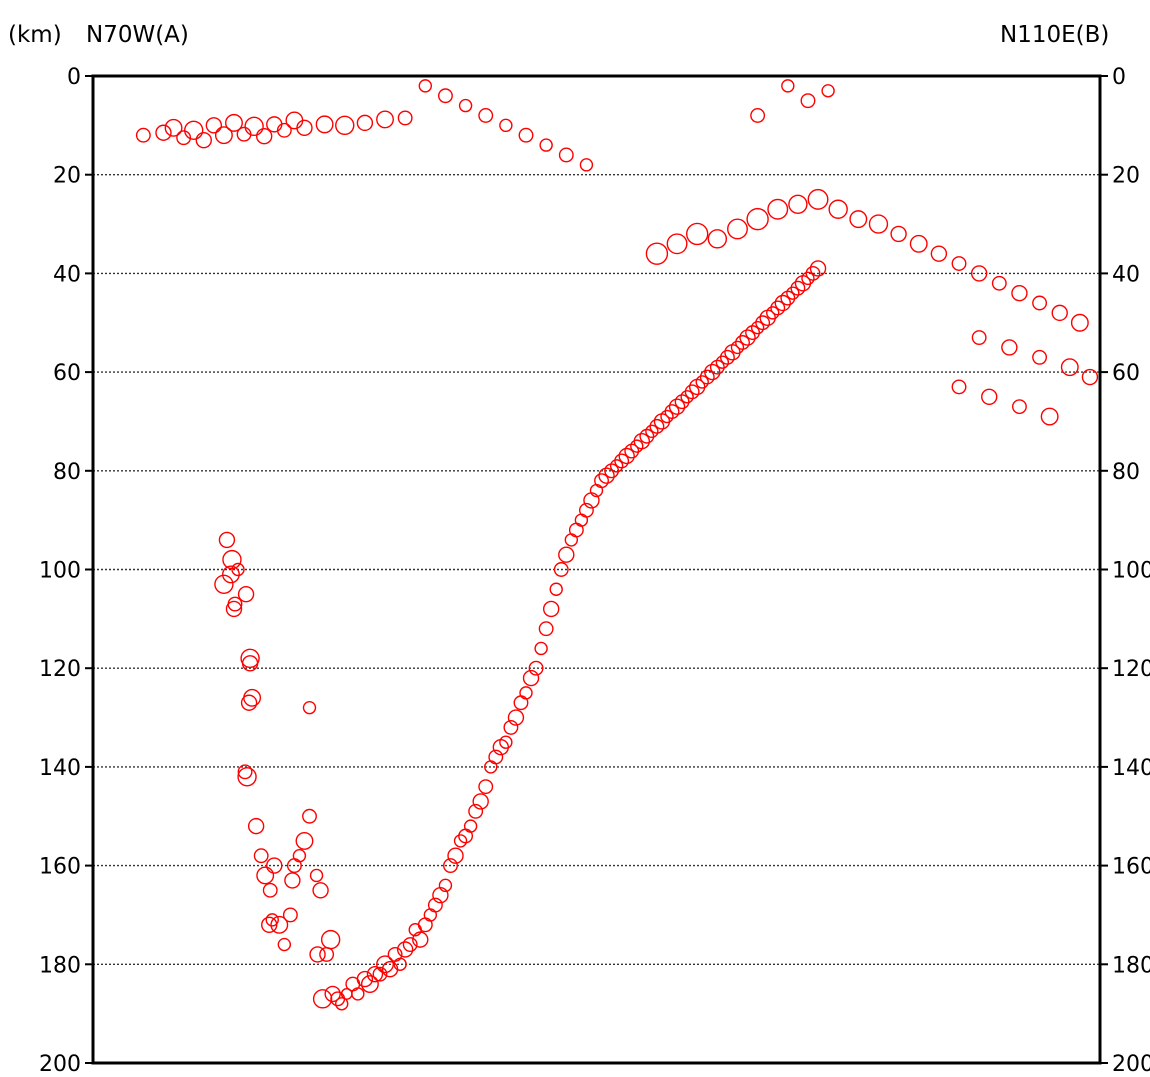 The height and width of the screenshot is (1077, 1150). I want to click on y-tick-label-left: 0, so click(74, 77).